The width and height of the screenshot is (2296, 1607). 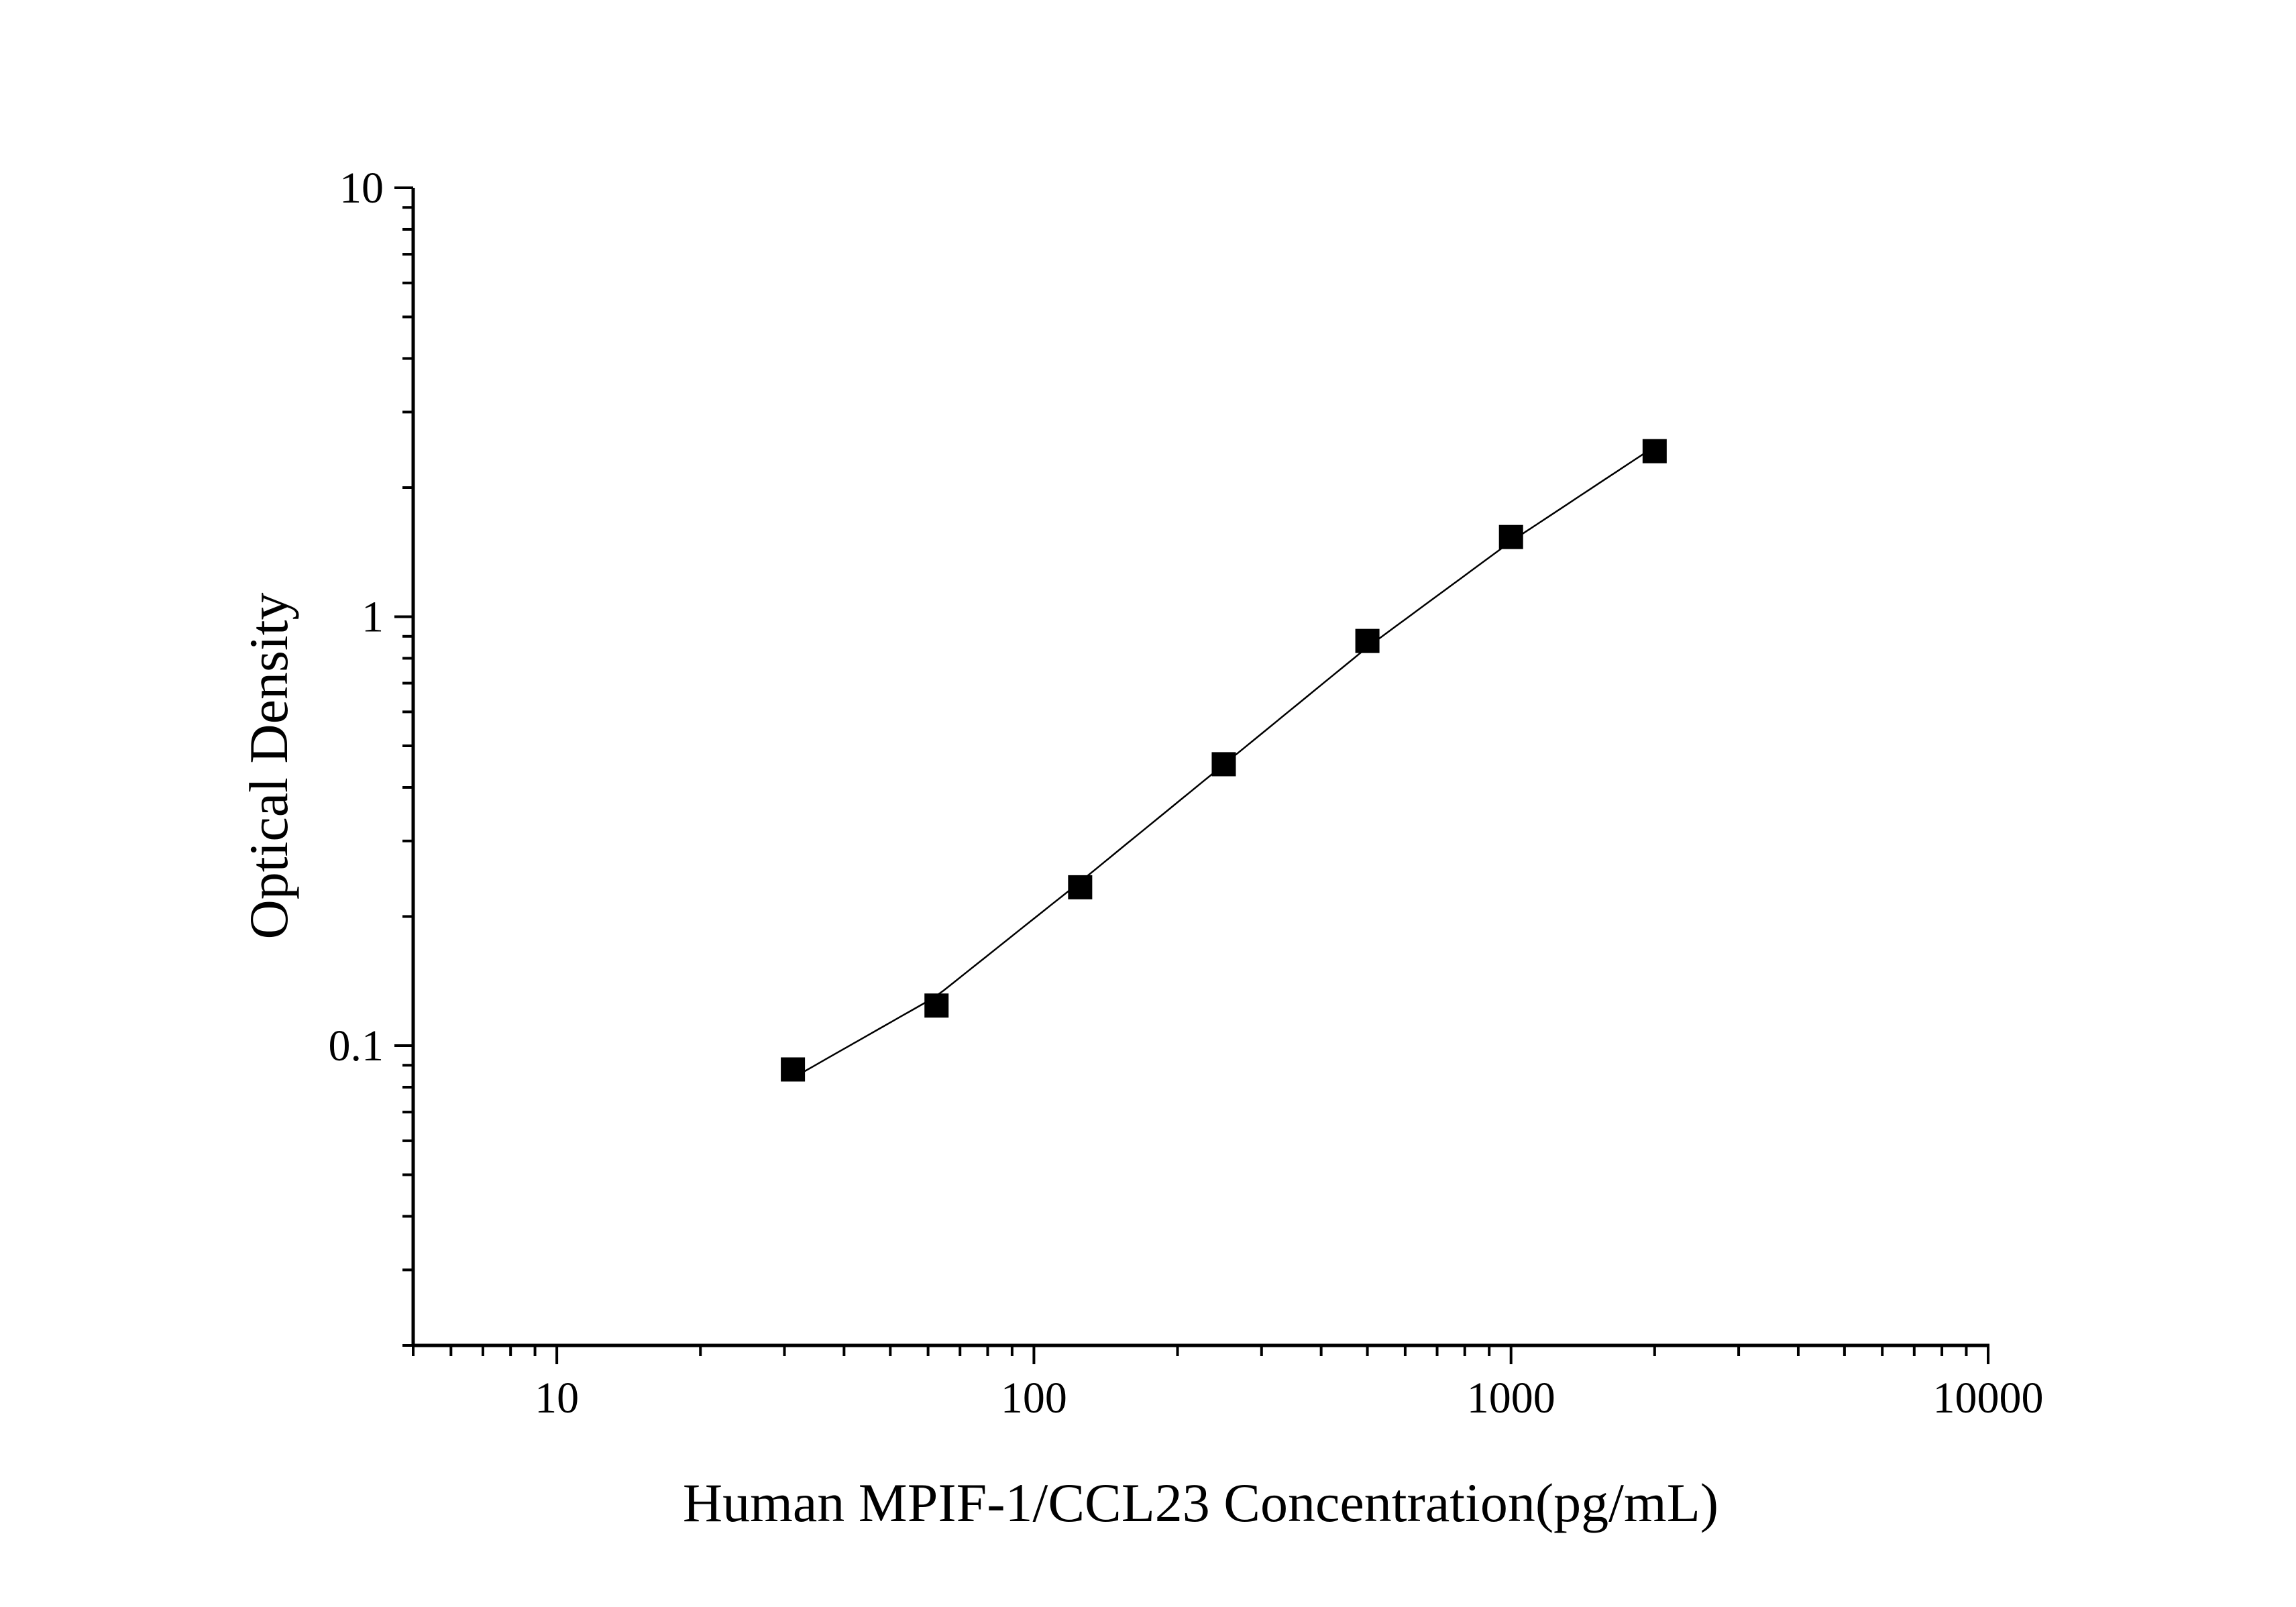 I want to click on y-axis-title: Optical Density, so click(x=268, y=766).